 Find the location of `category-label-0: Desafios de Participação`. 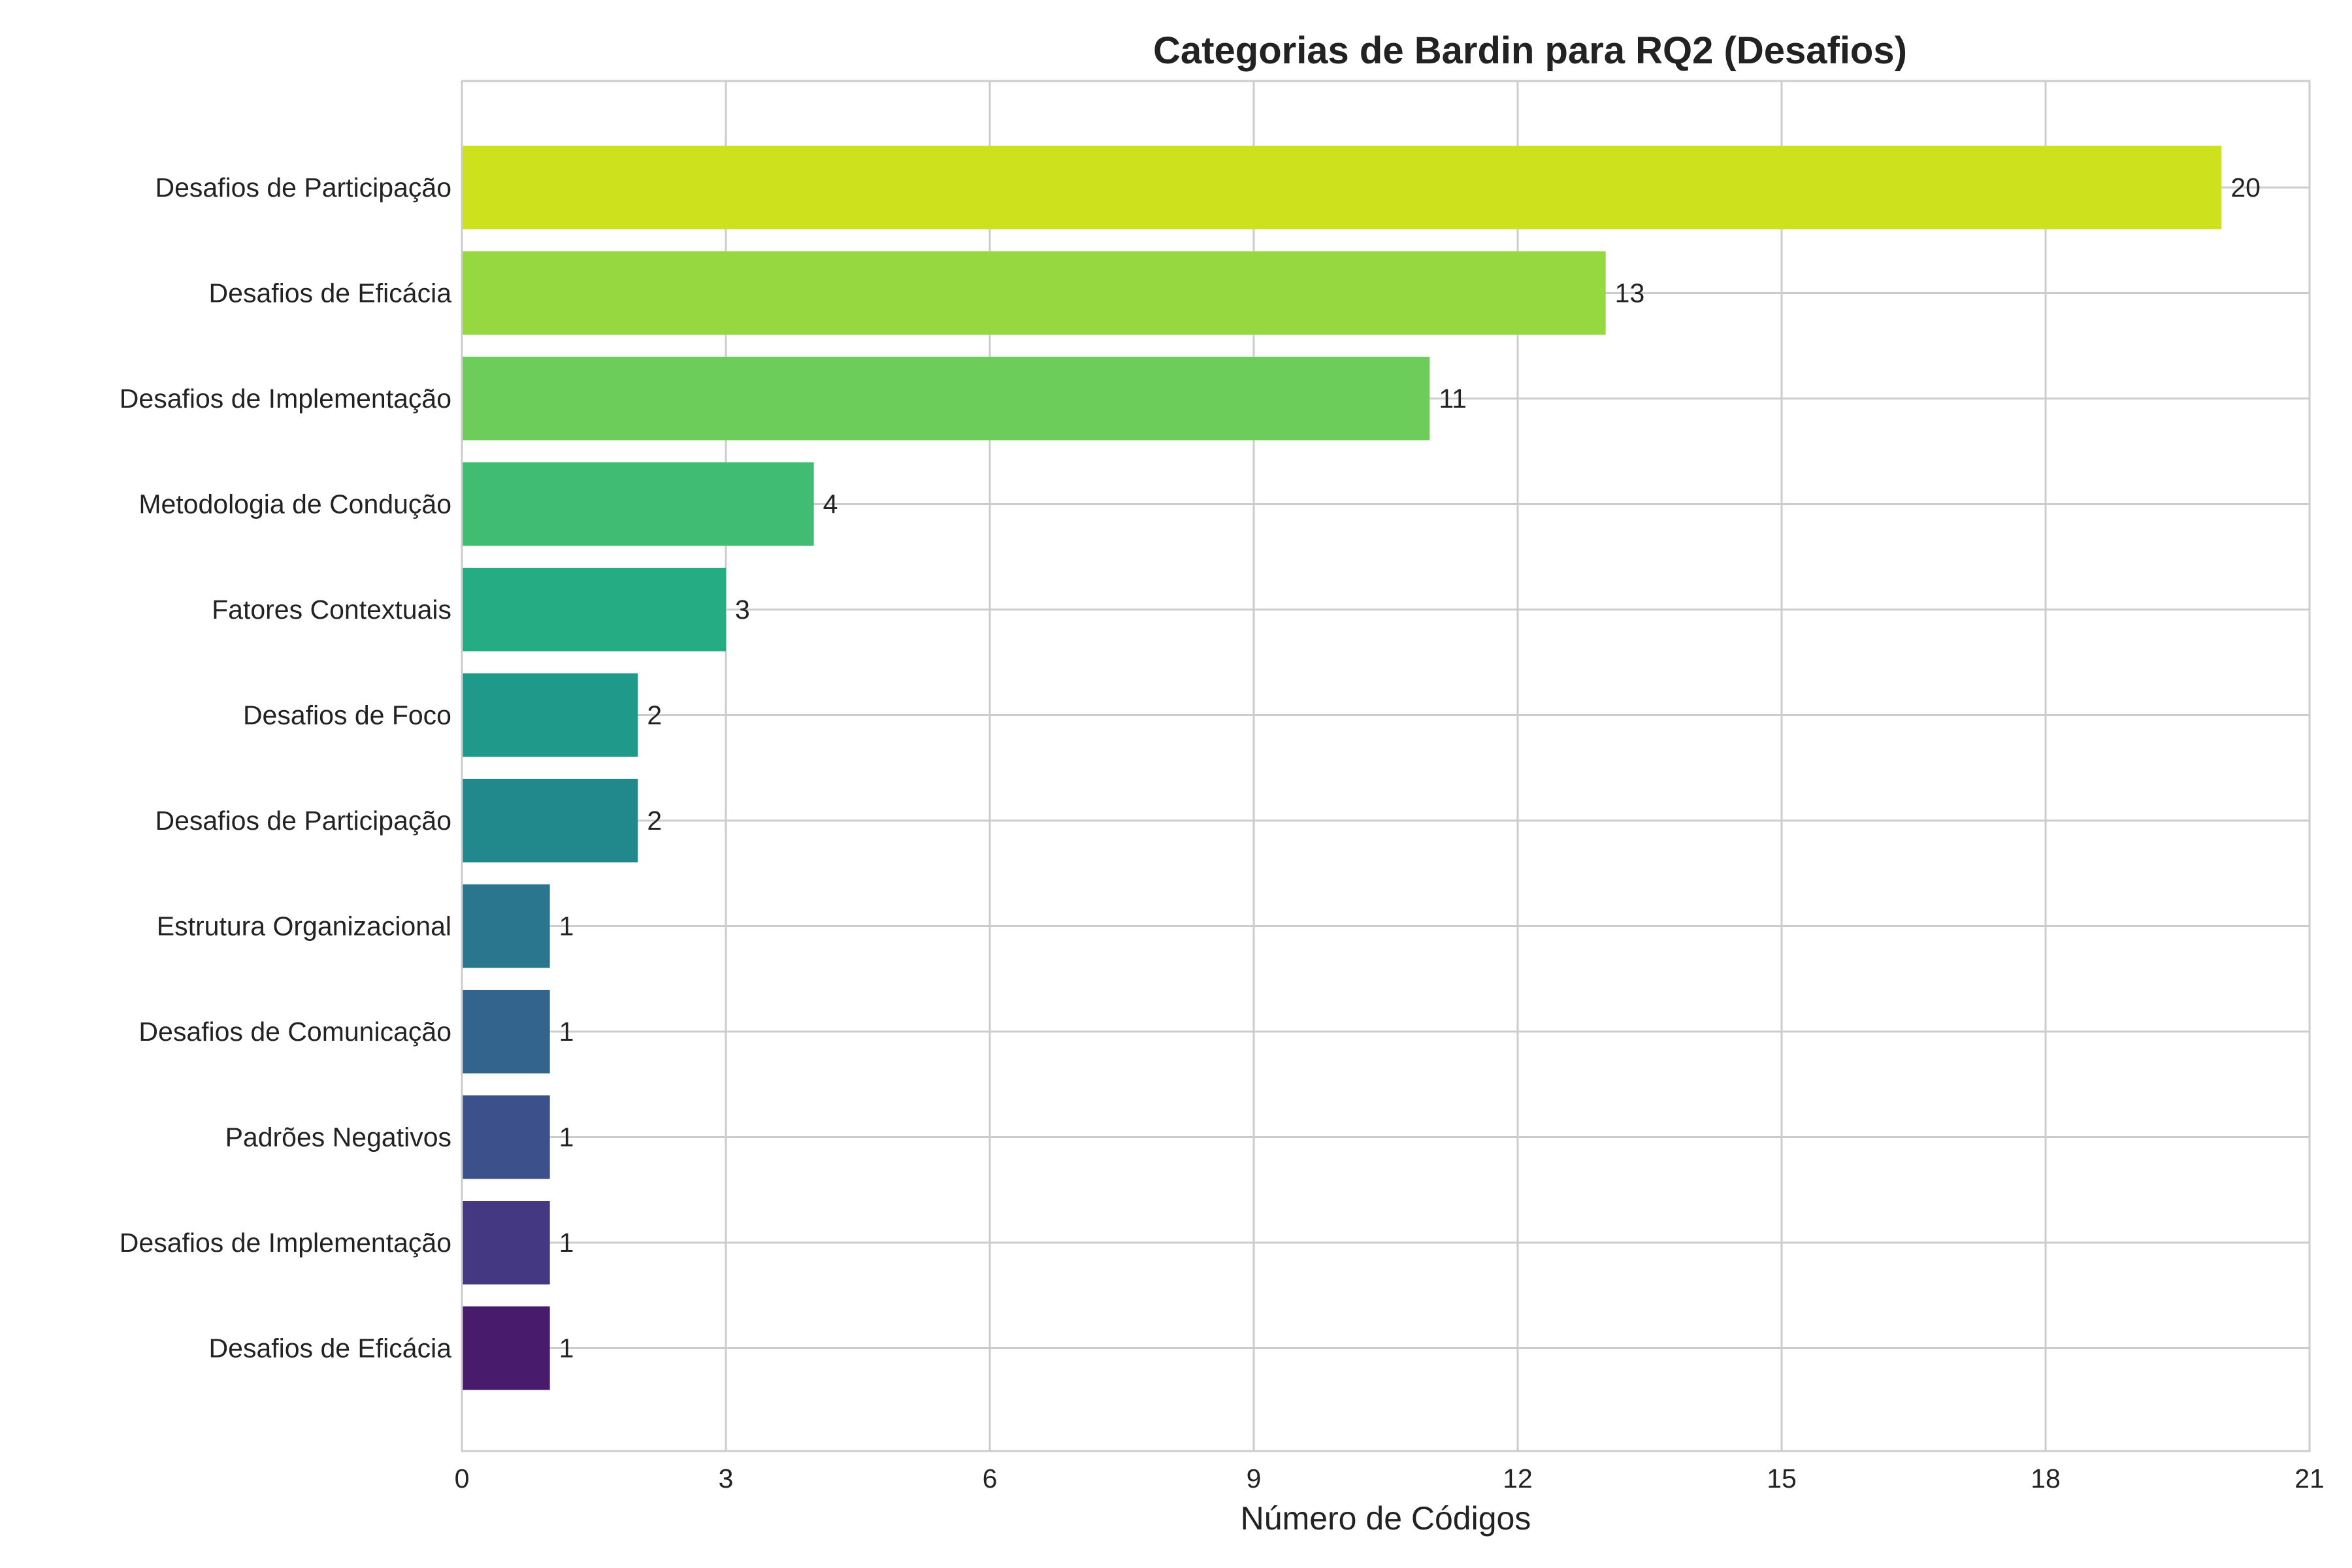

category-label-0: Desafios de Participação is located at coordinates (303, 187).